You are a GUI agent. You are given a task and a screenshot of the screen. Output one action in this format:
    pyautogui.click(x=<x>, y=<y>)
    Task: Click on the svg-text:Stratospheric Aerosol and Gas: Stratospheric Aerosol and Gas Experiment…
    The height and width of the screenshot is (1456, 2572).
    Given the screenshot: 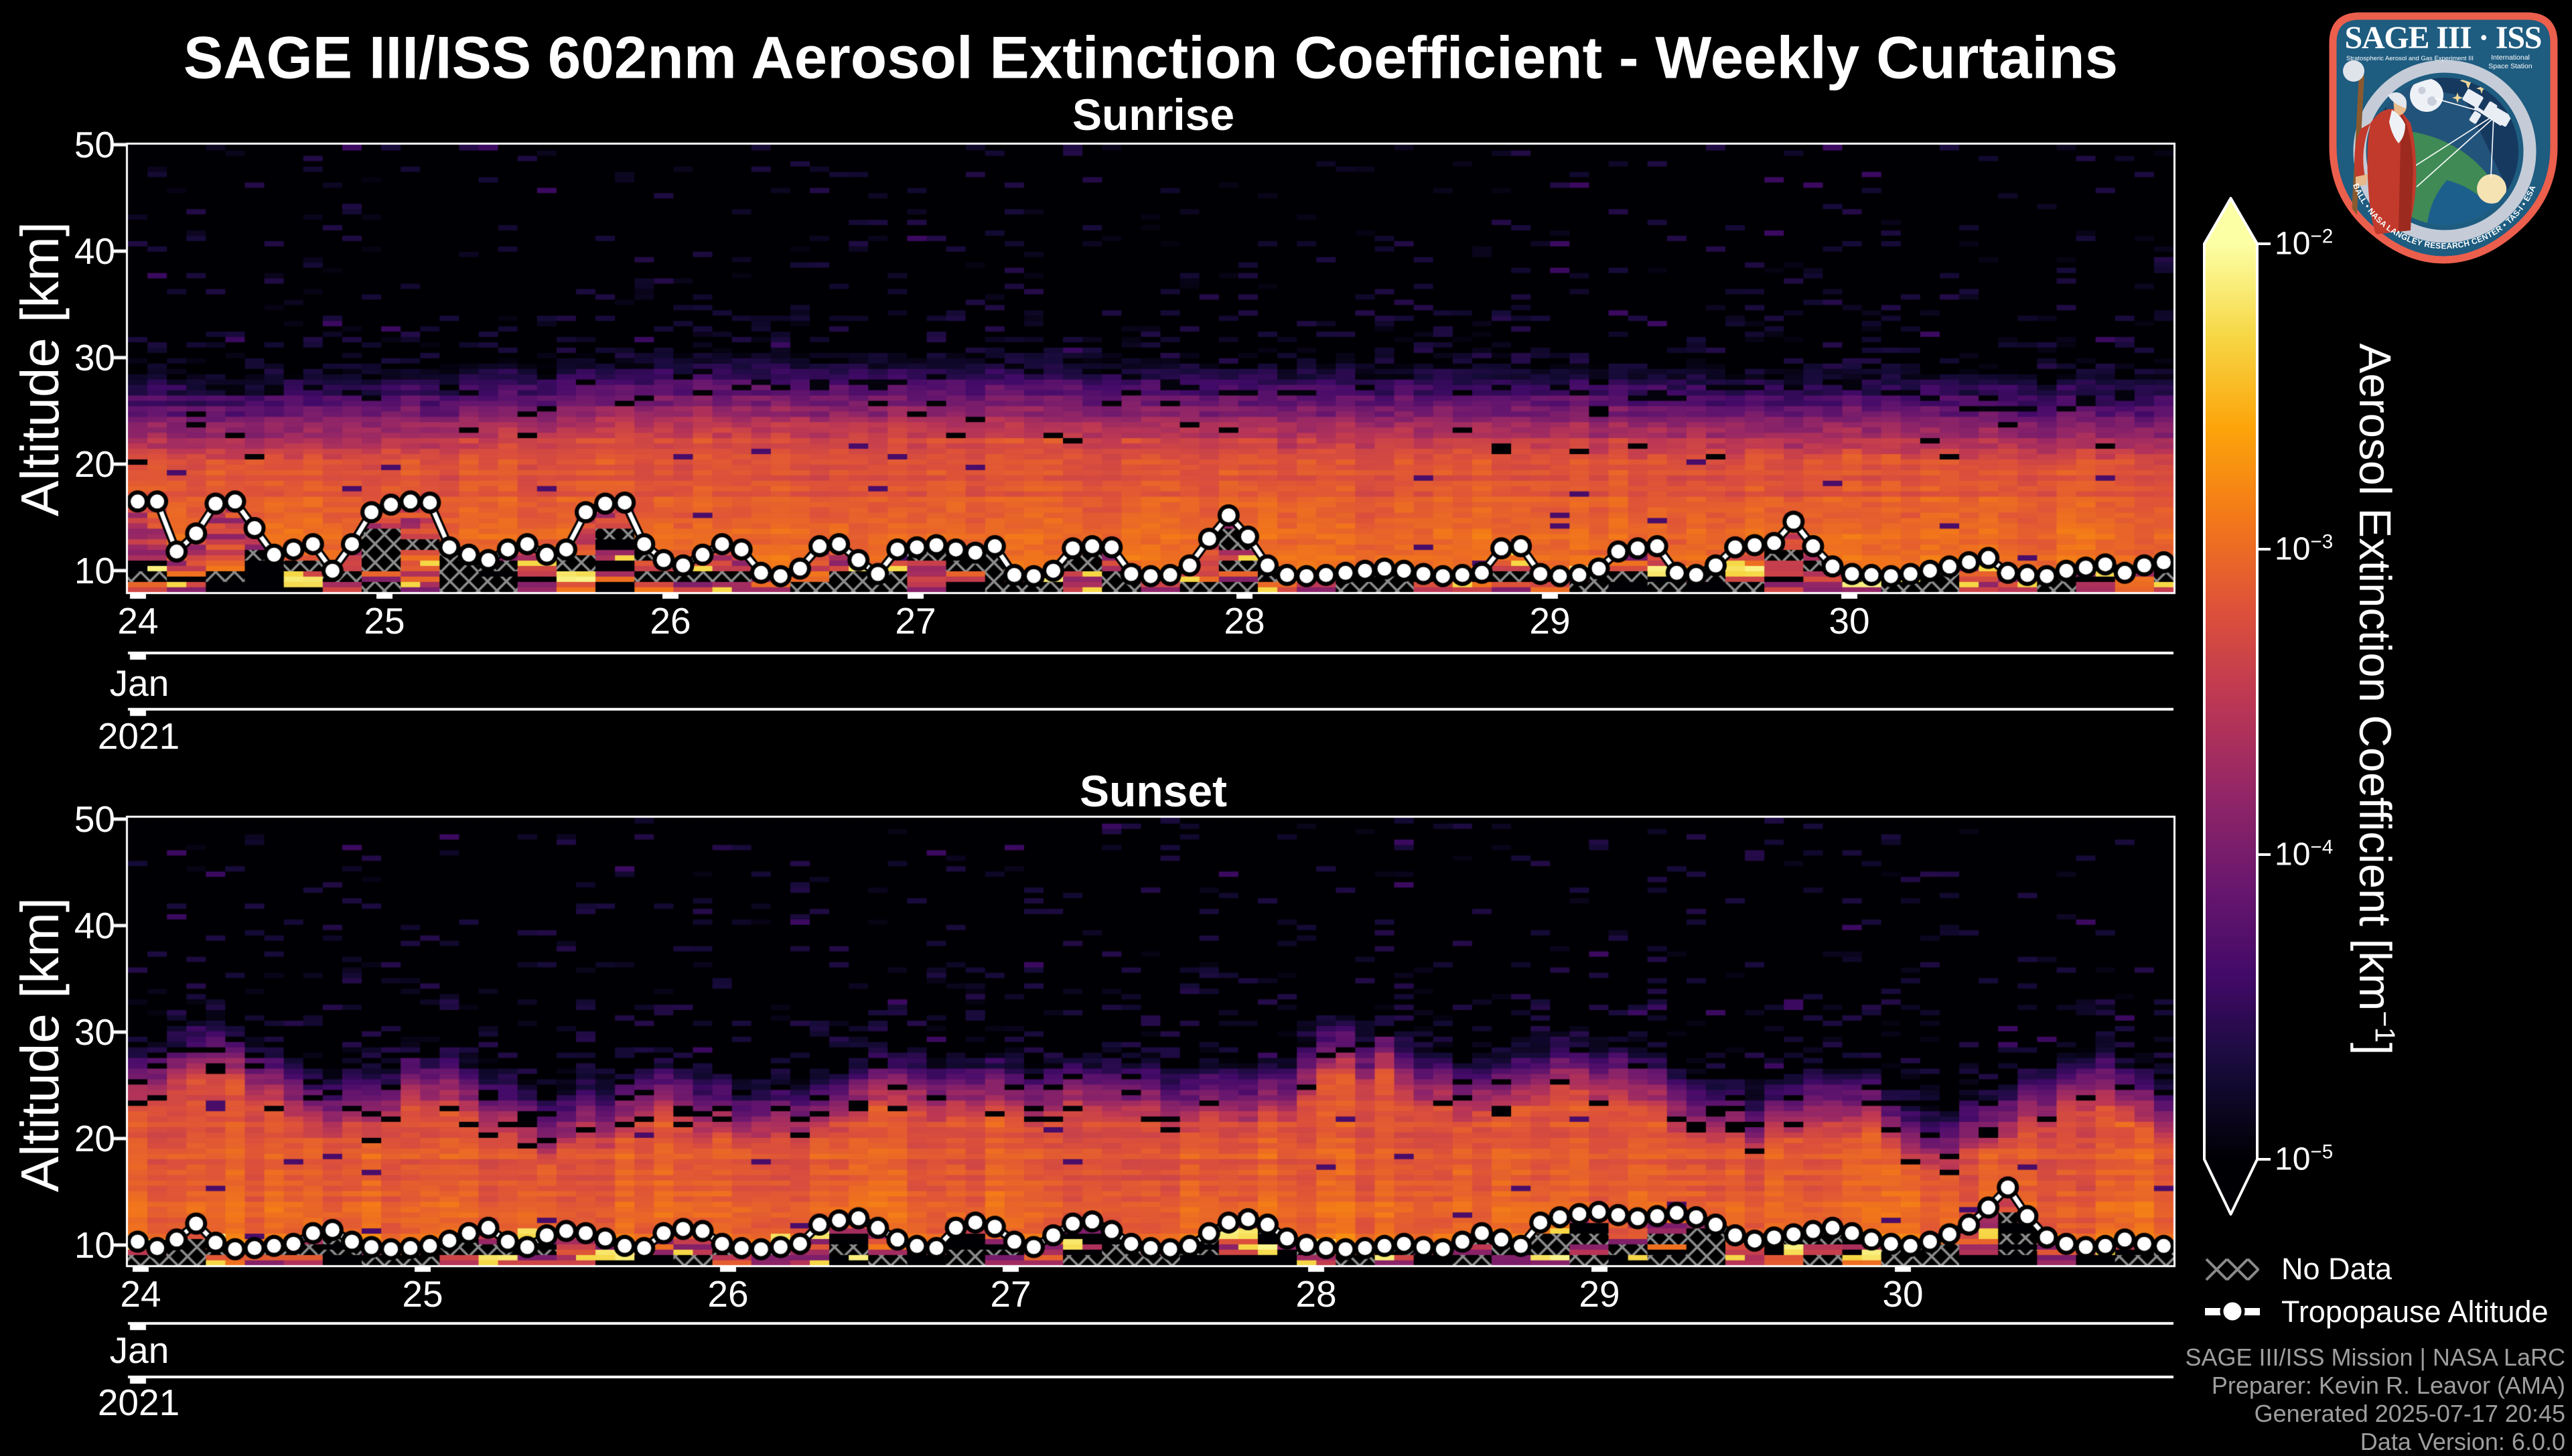 What is the action you would take?
    pyautogui.click(x=2410, y=58)
    